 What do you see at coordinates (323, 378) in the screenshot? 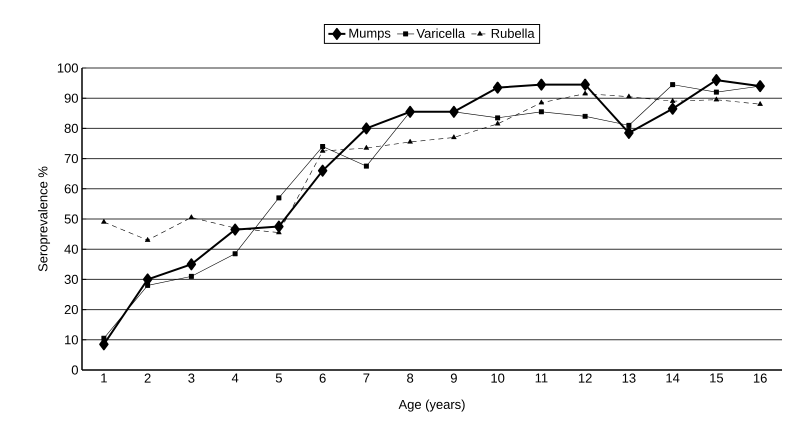
I see `x-tick-label: 6` at bounding box center [323, 378].